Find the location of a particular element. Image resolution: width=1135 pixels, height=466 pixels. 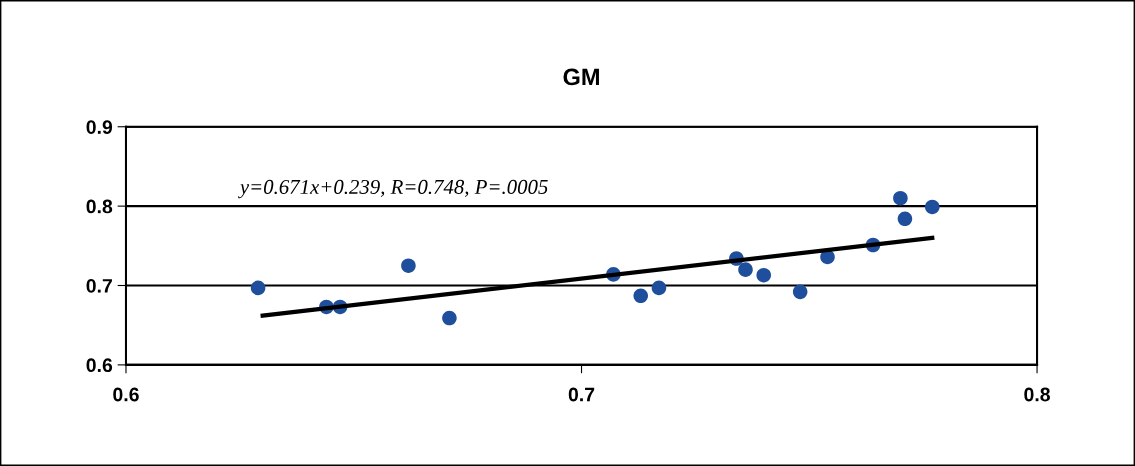

y-tick-label: 0.9 is located at coordinates (99, 127).